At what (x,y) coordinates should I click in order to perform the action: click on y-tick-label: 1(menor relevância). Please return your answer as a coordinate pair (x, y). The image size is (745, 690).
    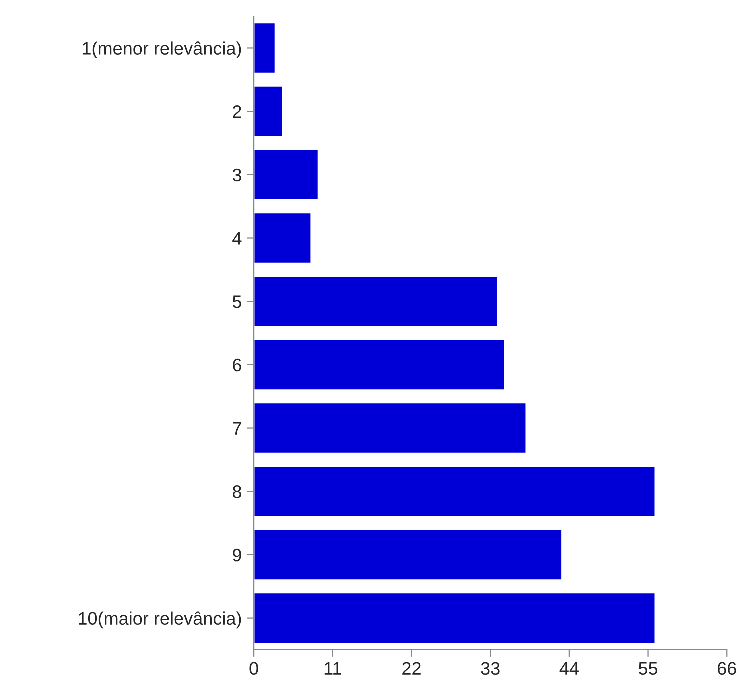
    Looking at the image, I should click on (162, 50).